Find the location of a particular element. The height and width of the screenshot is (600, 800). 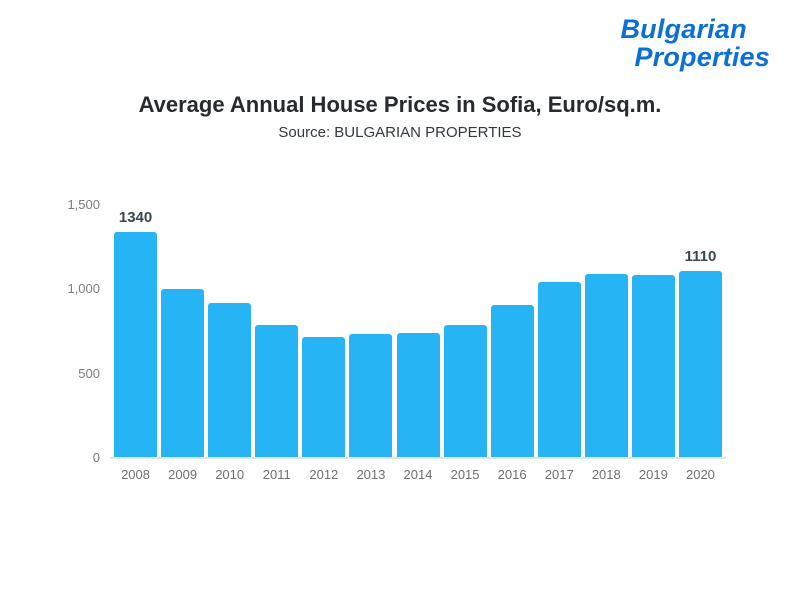

bar-2009 is located at coordinates (183, 373).